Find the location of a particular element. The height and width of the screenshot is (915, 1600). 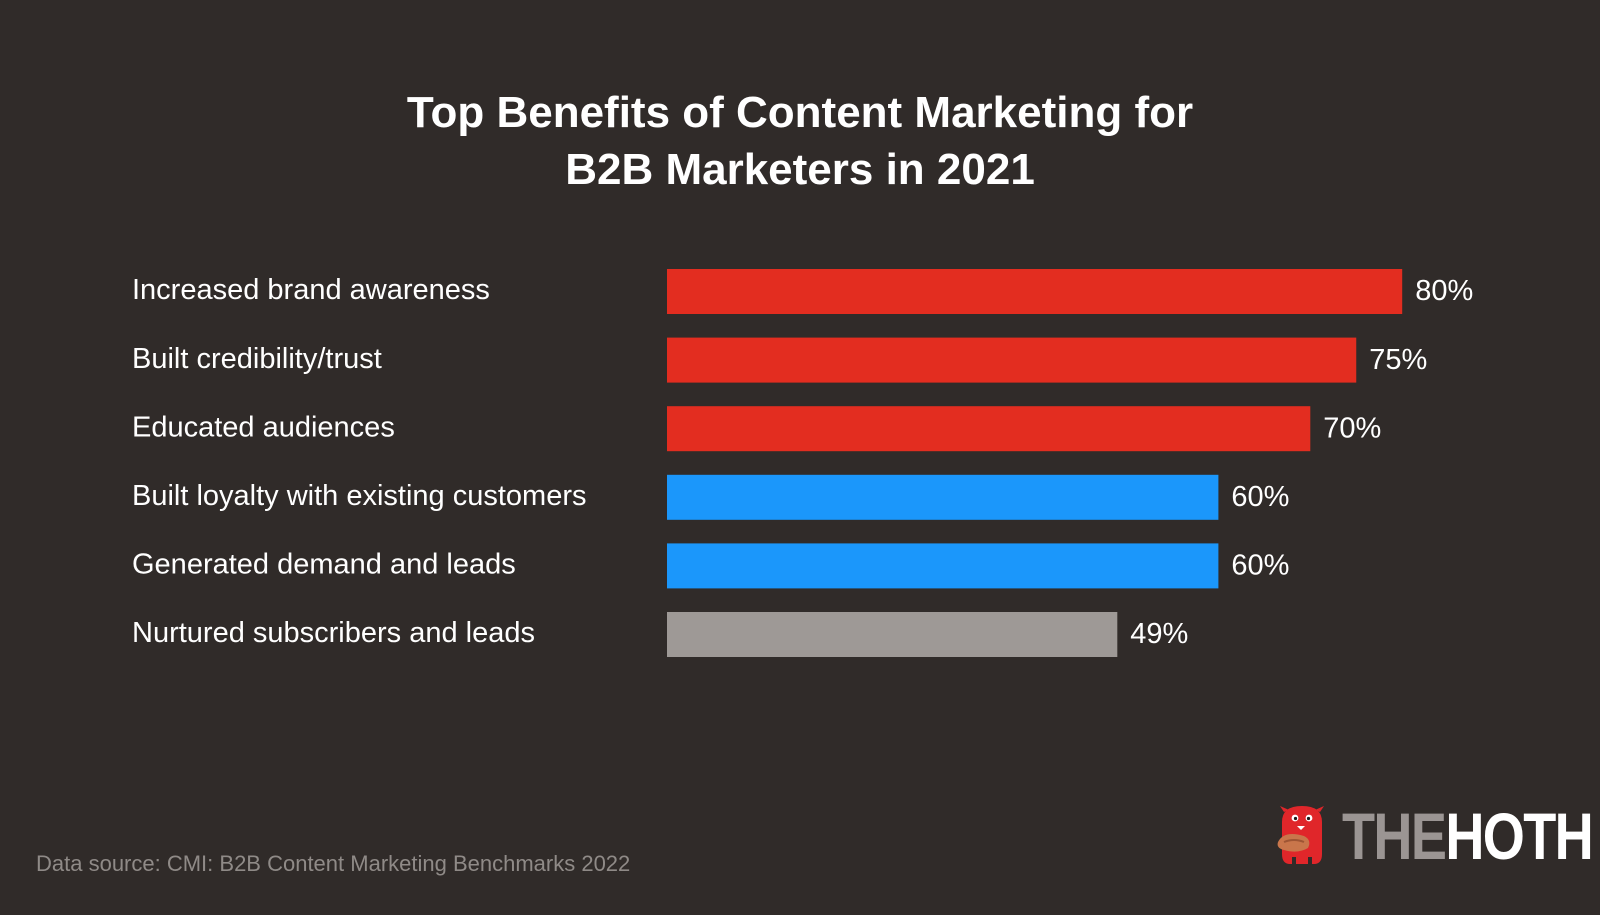

thehoth-logo: THEHOTH is located at coordinates (1438, 836).